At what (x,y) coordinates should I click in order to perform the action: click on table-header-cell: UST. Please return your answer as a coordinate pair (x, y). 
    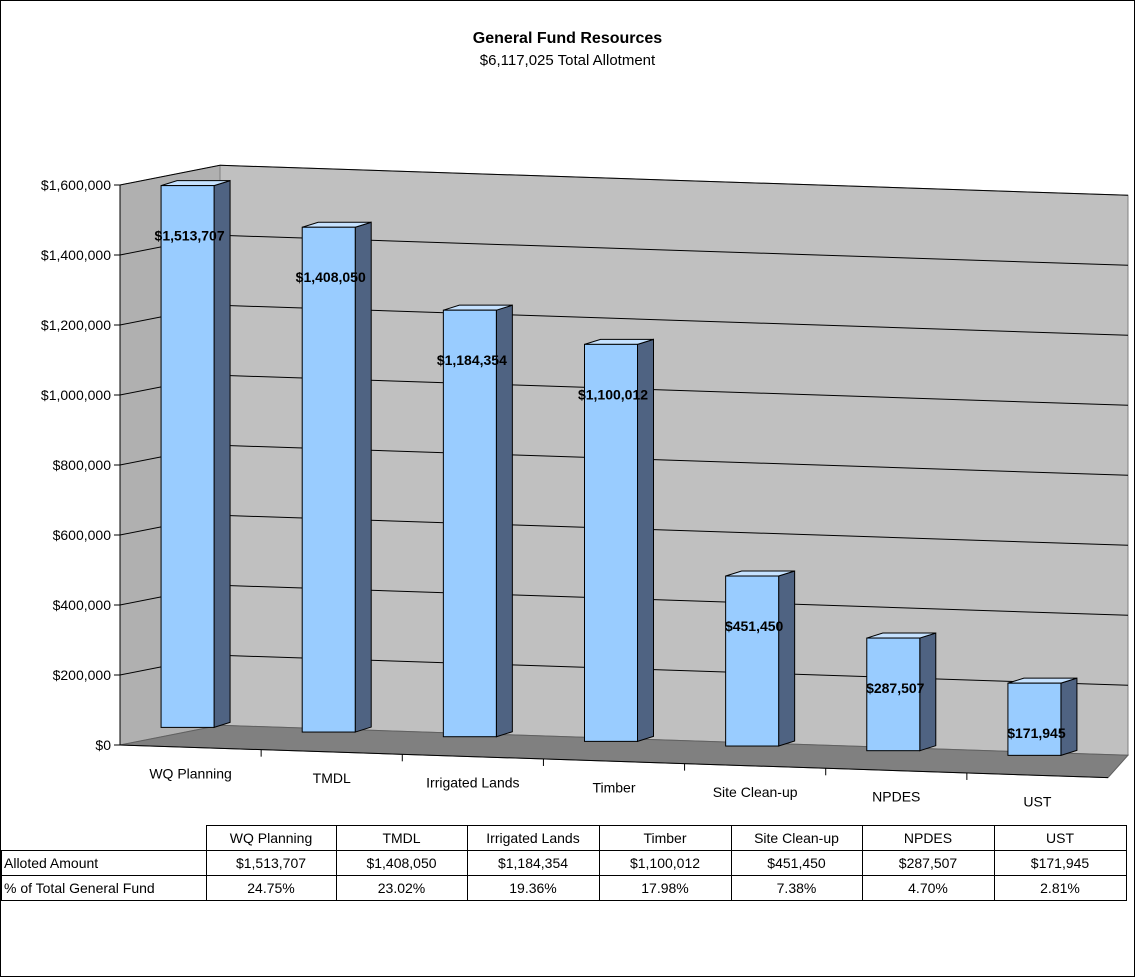
    Looking at the image, I should click on (1060, 838).